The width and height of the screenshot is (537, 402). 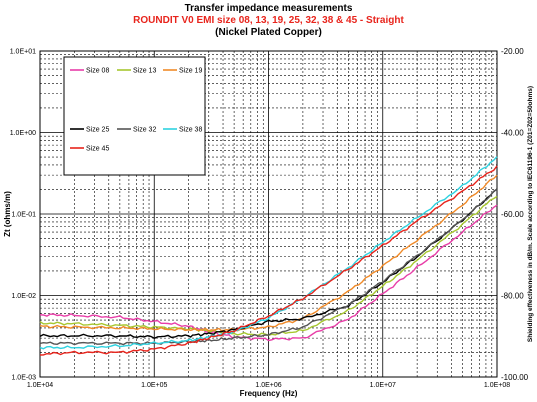 What do you see at coordinates (154, 385) in the screenshot?
I see `x-tick-label: 1.0E+05` at bounding box center [154, 385].